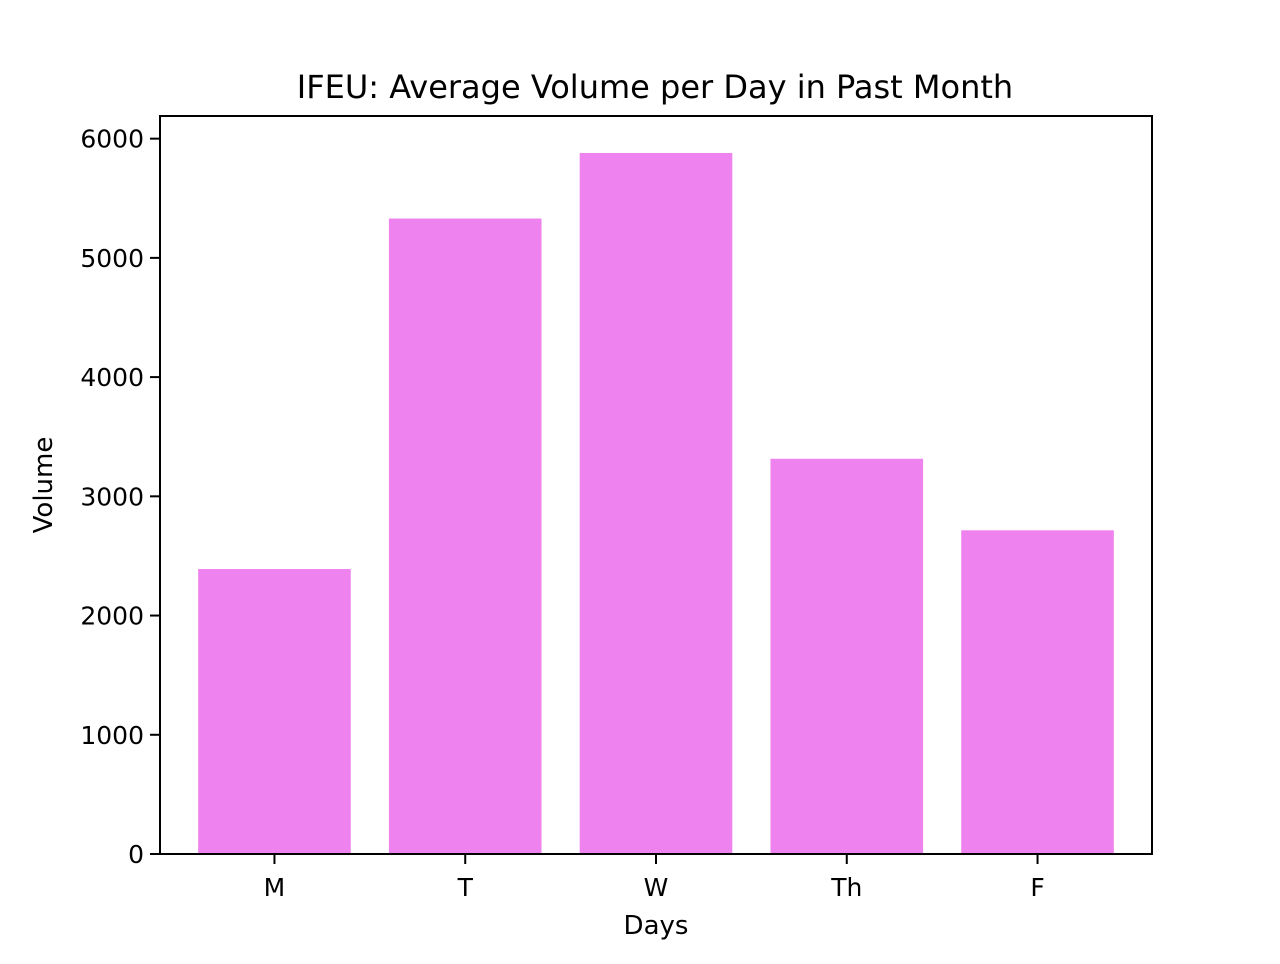 The width and height of the screenshot is (1280, 964). I want to click on x-tick-label-w: W, so click(656, 887).